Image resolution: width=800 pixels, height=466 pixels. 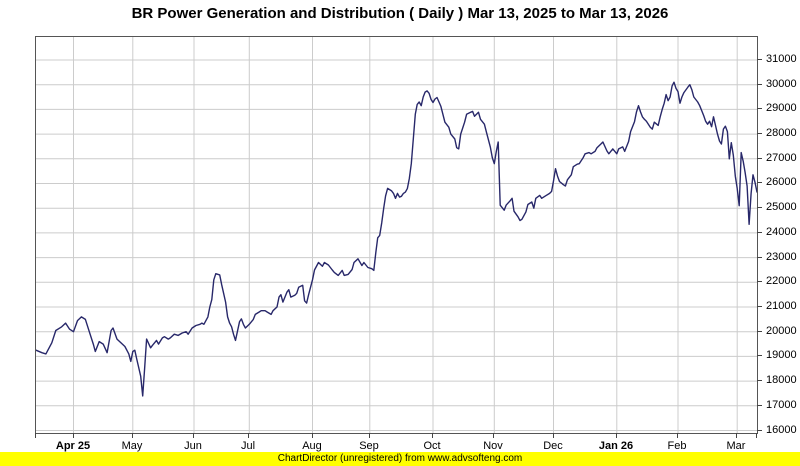 What do you see at coordinates (781, 355) in the screenshot?
I see `y-axis-label: 19000` at bounding box center [781, 355].